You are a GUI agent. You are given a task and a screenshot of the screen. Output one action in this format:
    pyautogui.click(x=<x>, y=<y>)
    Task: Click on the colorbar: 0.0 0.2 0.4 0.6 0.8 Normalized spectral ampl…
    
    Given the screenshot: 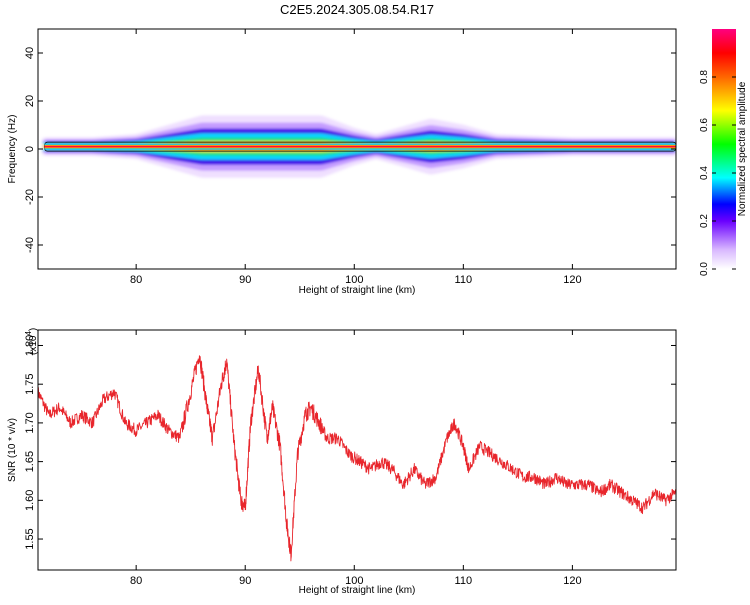 What is the action you would take?
    pyautogui.click(x=723, y=152)
    